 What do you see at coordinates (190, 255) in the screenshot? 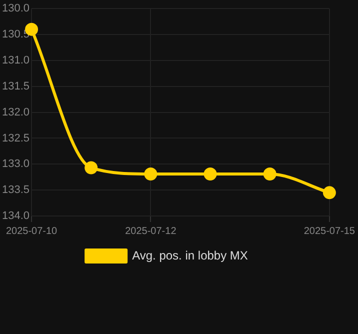
I see `legend-label: Avg. pos. in lobby MX` at bounding box center [190, 255].